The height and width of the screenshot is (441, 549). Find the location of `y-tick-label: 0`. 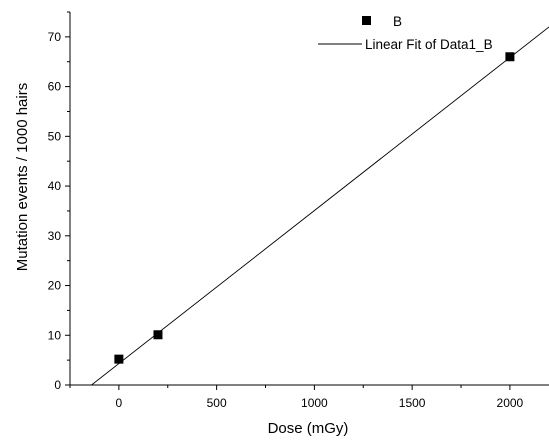

y-tick-label: 0 is located at coordinates (57, 385).